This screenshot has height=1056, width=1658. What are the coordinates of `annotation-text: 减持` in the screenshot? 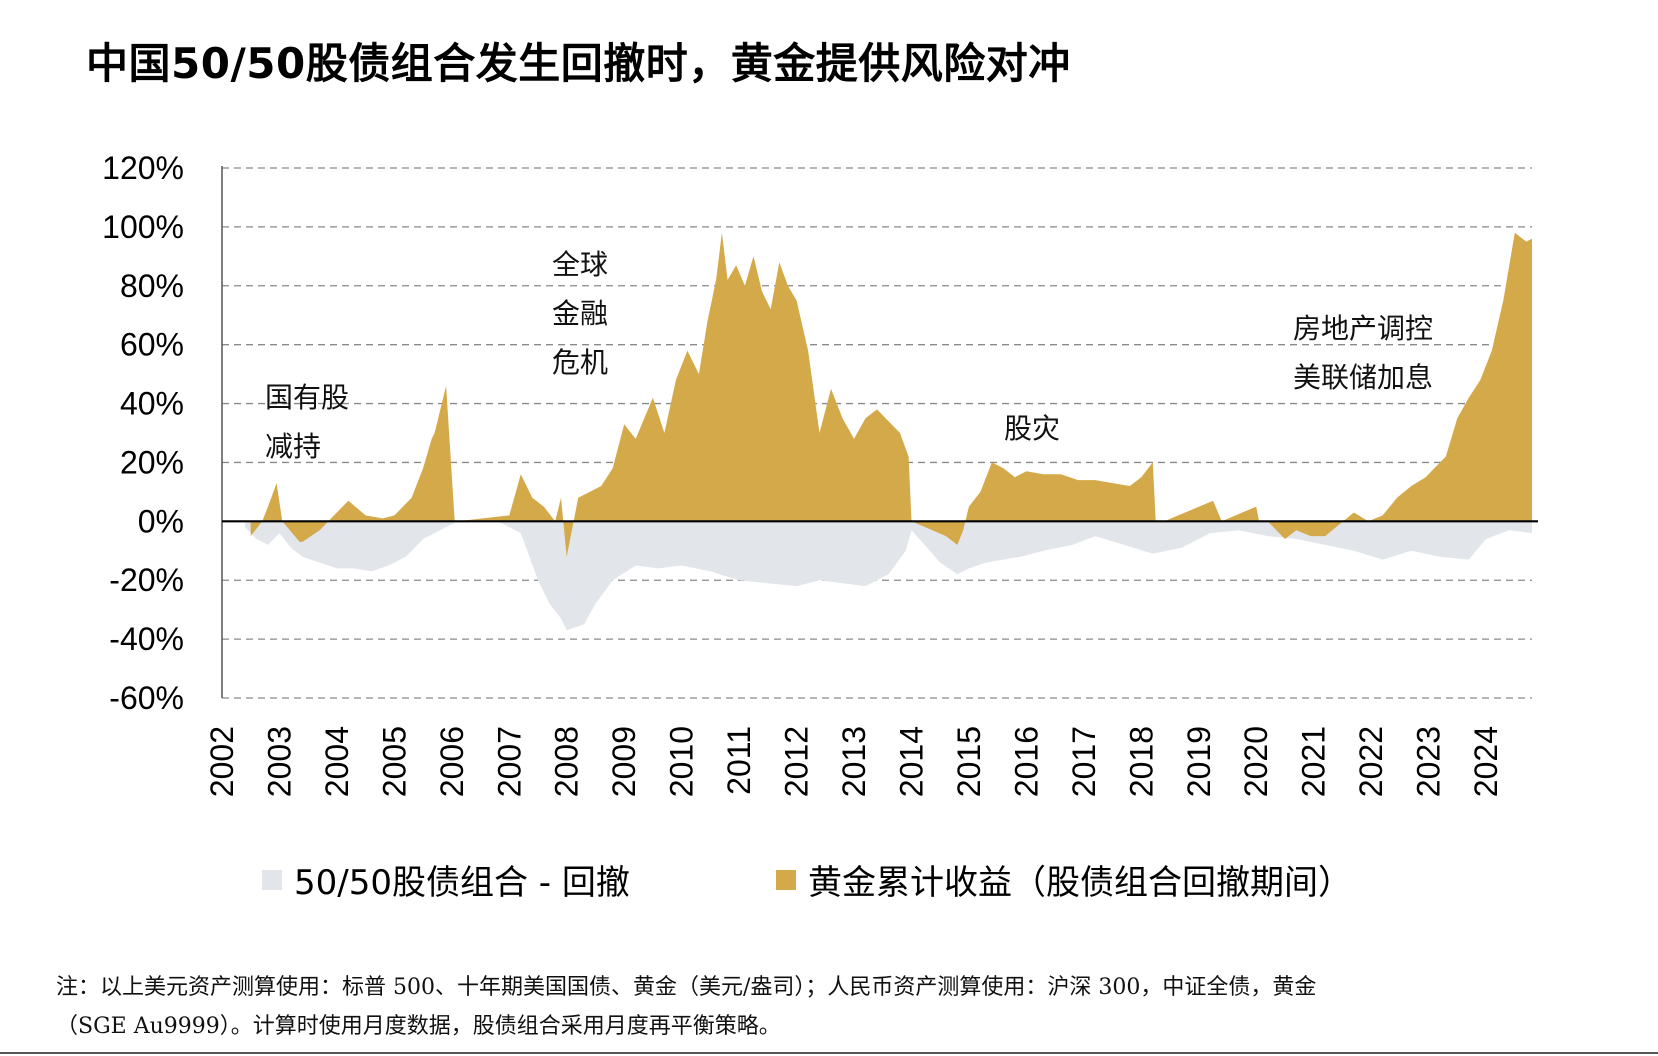 It's located at (293, 446).